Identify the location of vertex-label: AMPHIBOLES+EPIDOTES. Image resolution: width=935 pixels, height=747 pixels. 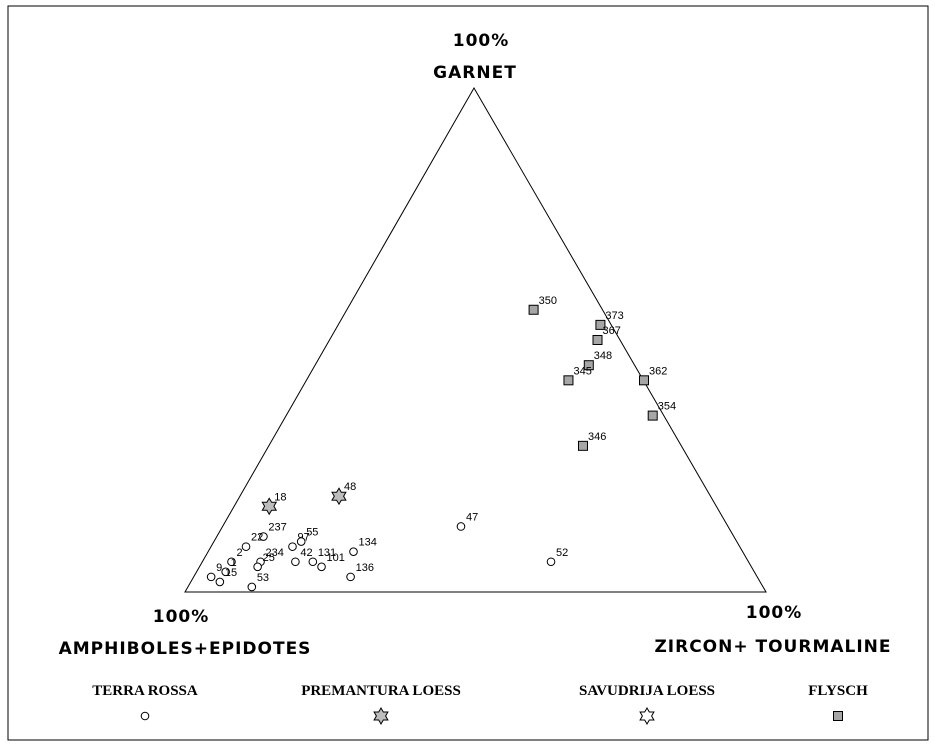
(185, 649).